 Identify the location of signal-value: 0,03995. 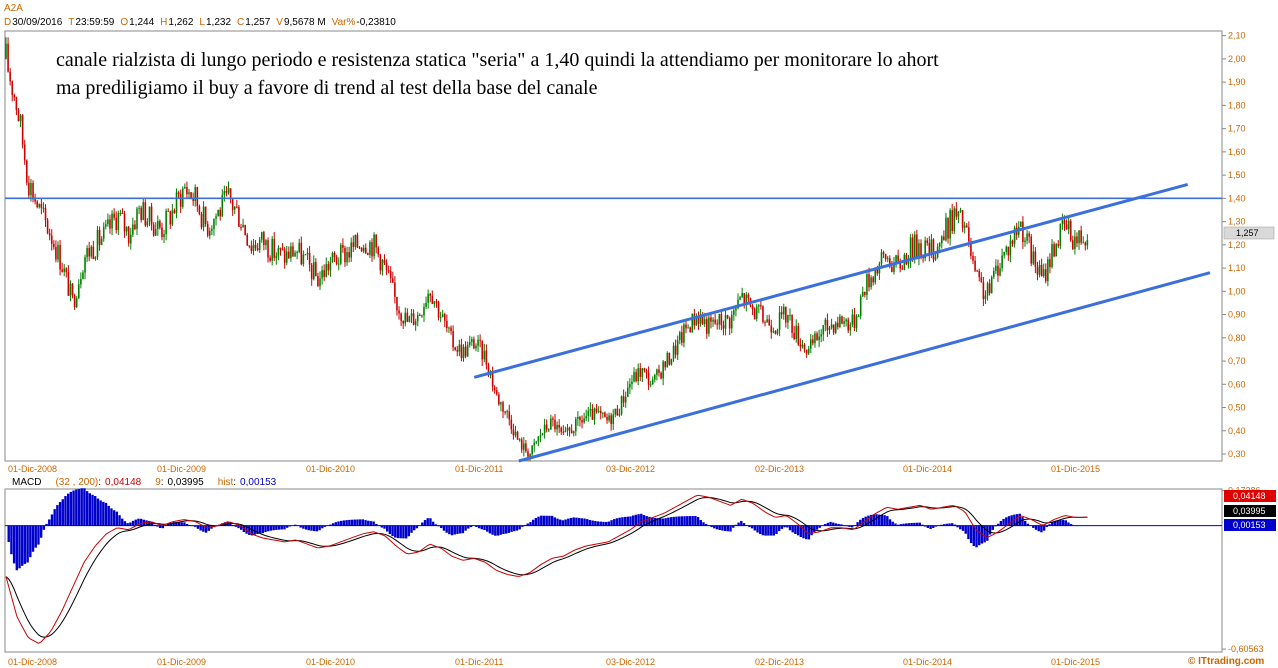
(186, 482).